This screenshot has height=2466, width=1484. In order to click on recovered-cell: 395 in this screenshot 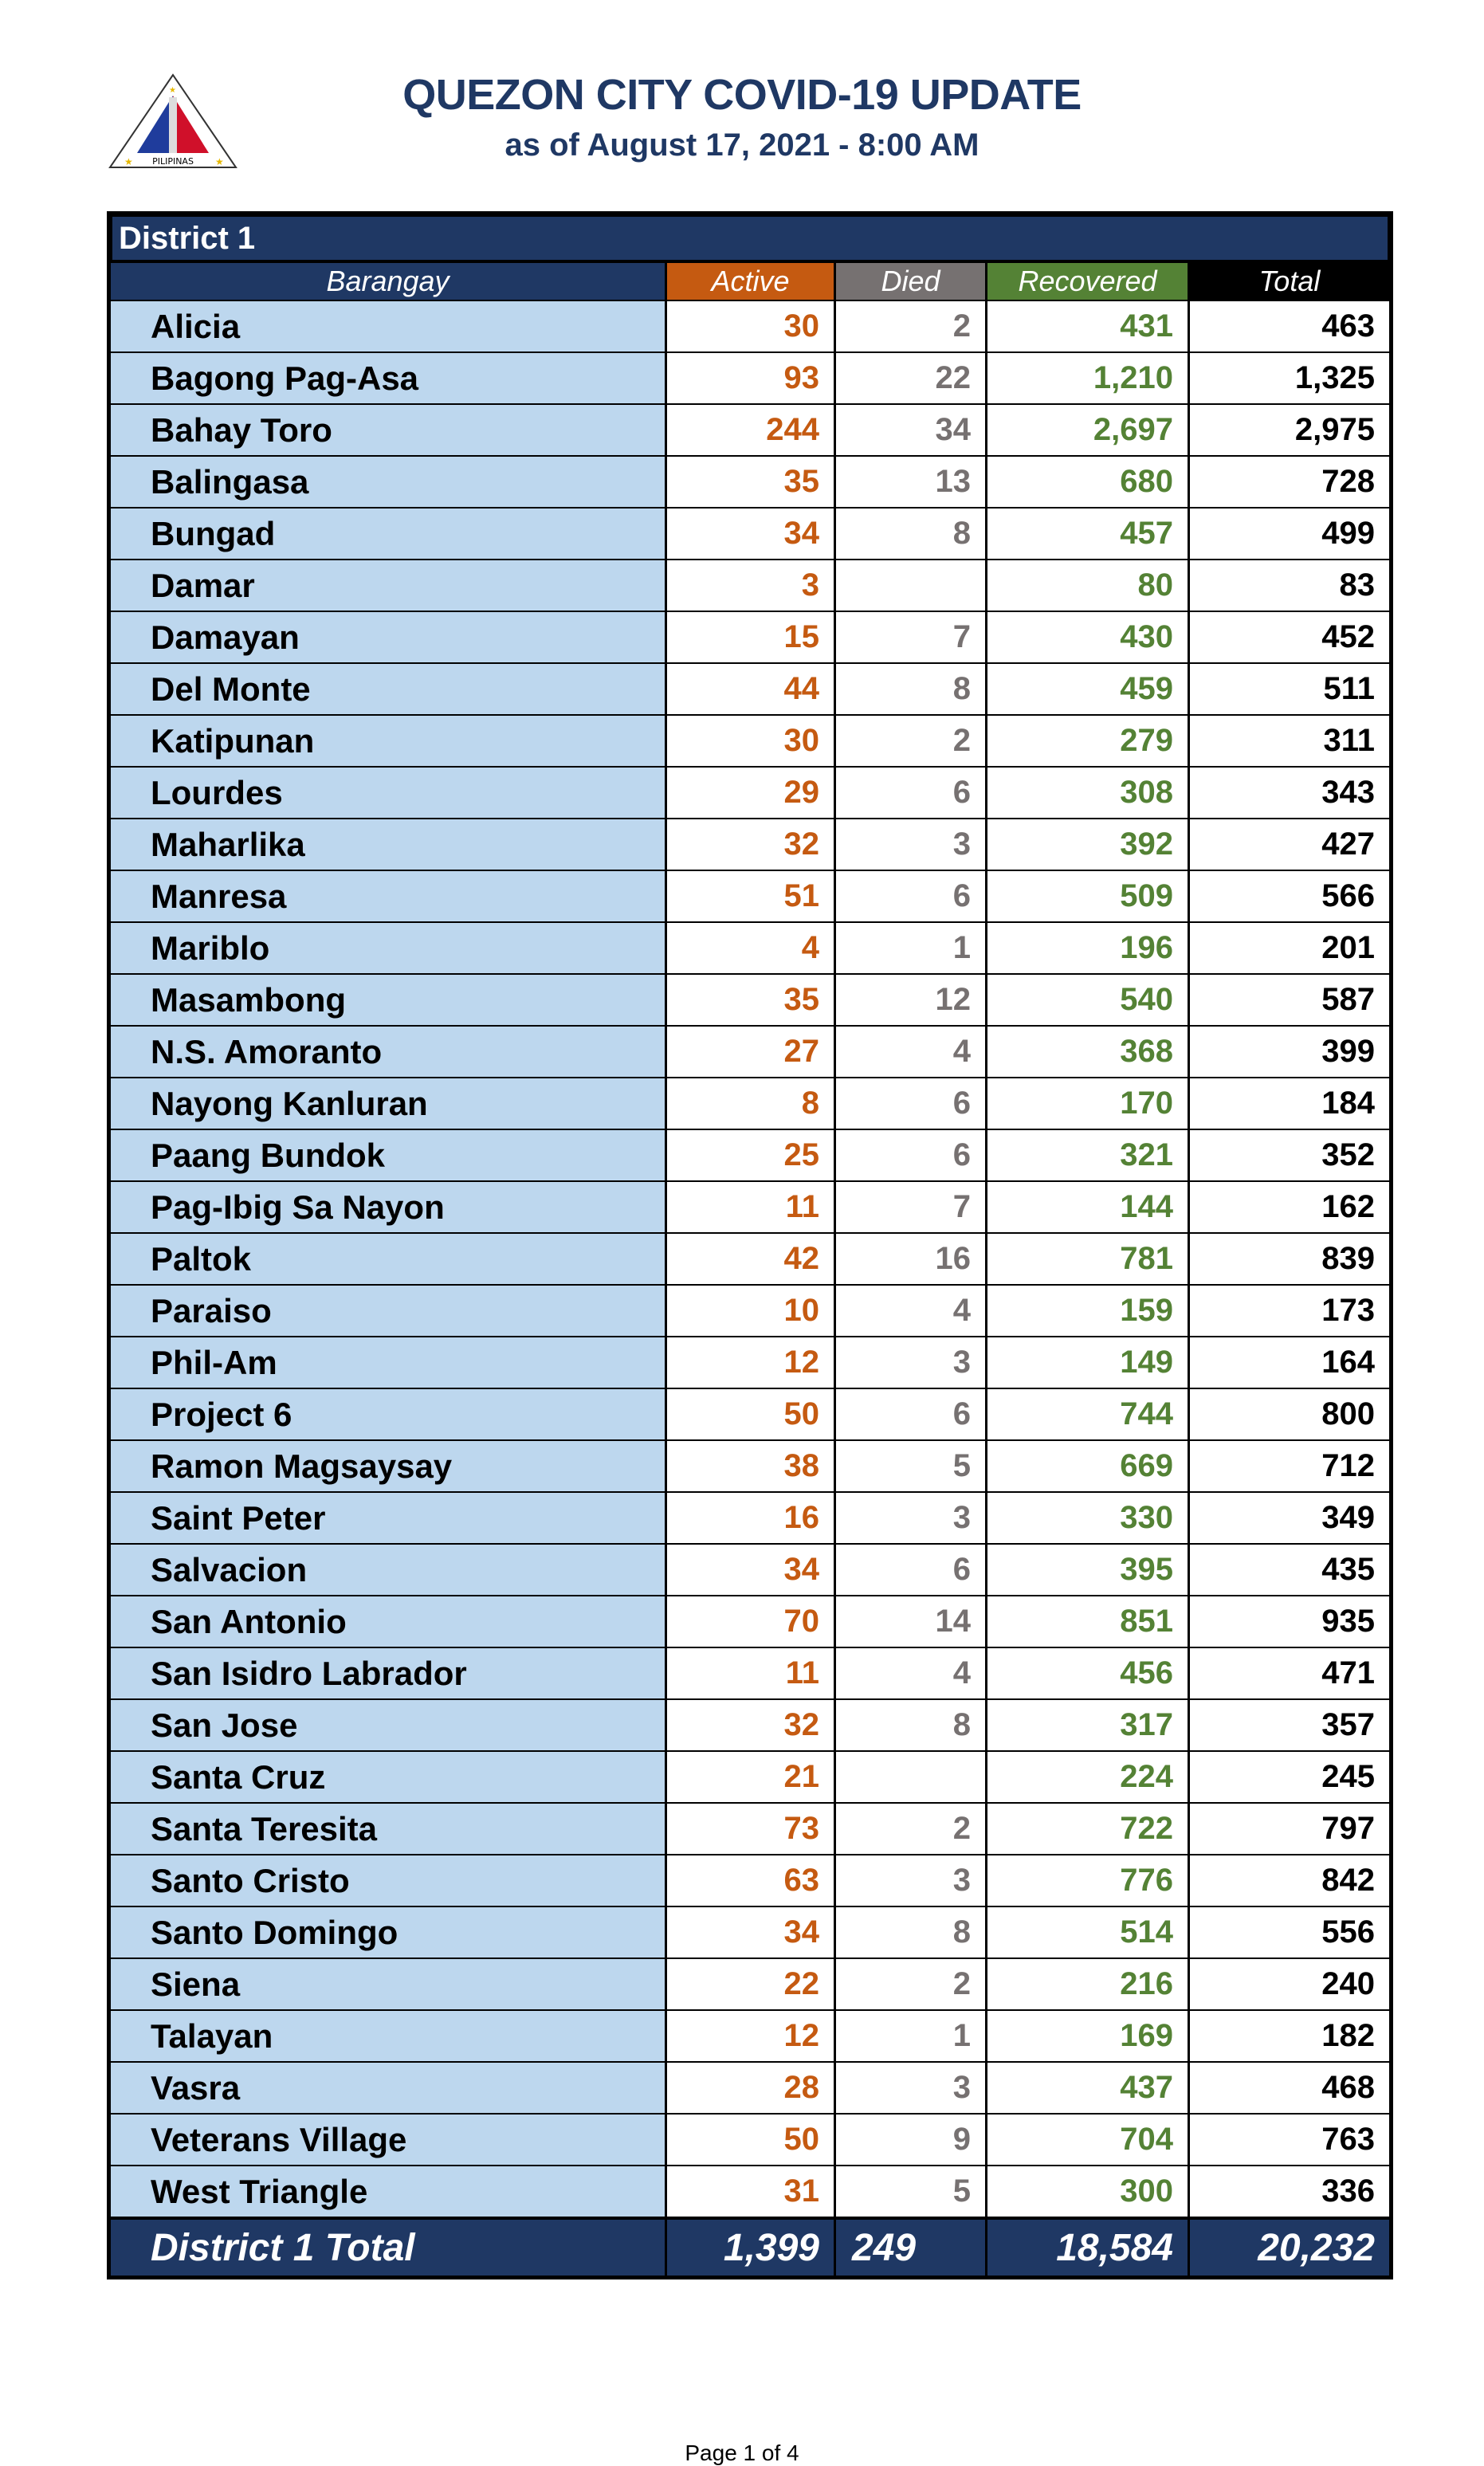, I will do `click(1088, 1570)`.